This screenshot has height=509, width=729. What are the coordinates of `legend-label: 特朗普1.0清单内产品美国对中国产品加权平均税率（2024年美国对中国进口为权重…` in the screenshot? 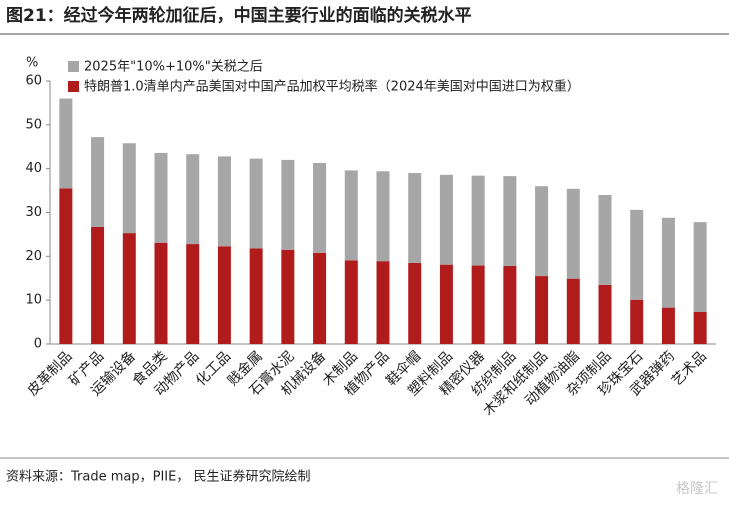 It's located at (332, 87).